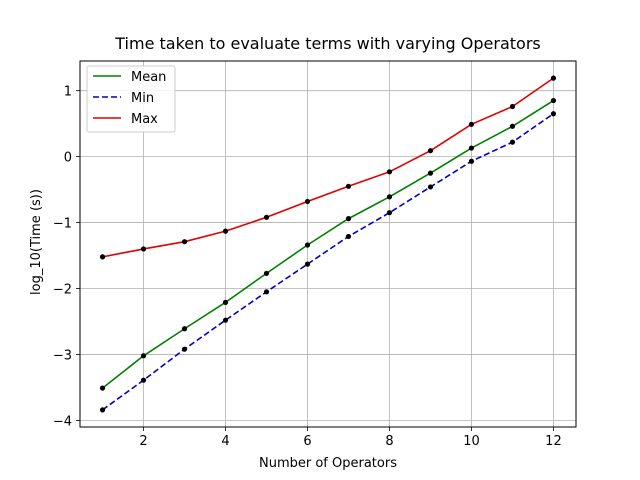 The image size is (640, 480). Describe the element at coordinates (328, 463) in the screenshot. I see `x-axis-label: Number of Operators` at that location.